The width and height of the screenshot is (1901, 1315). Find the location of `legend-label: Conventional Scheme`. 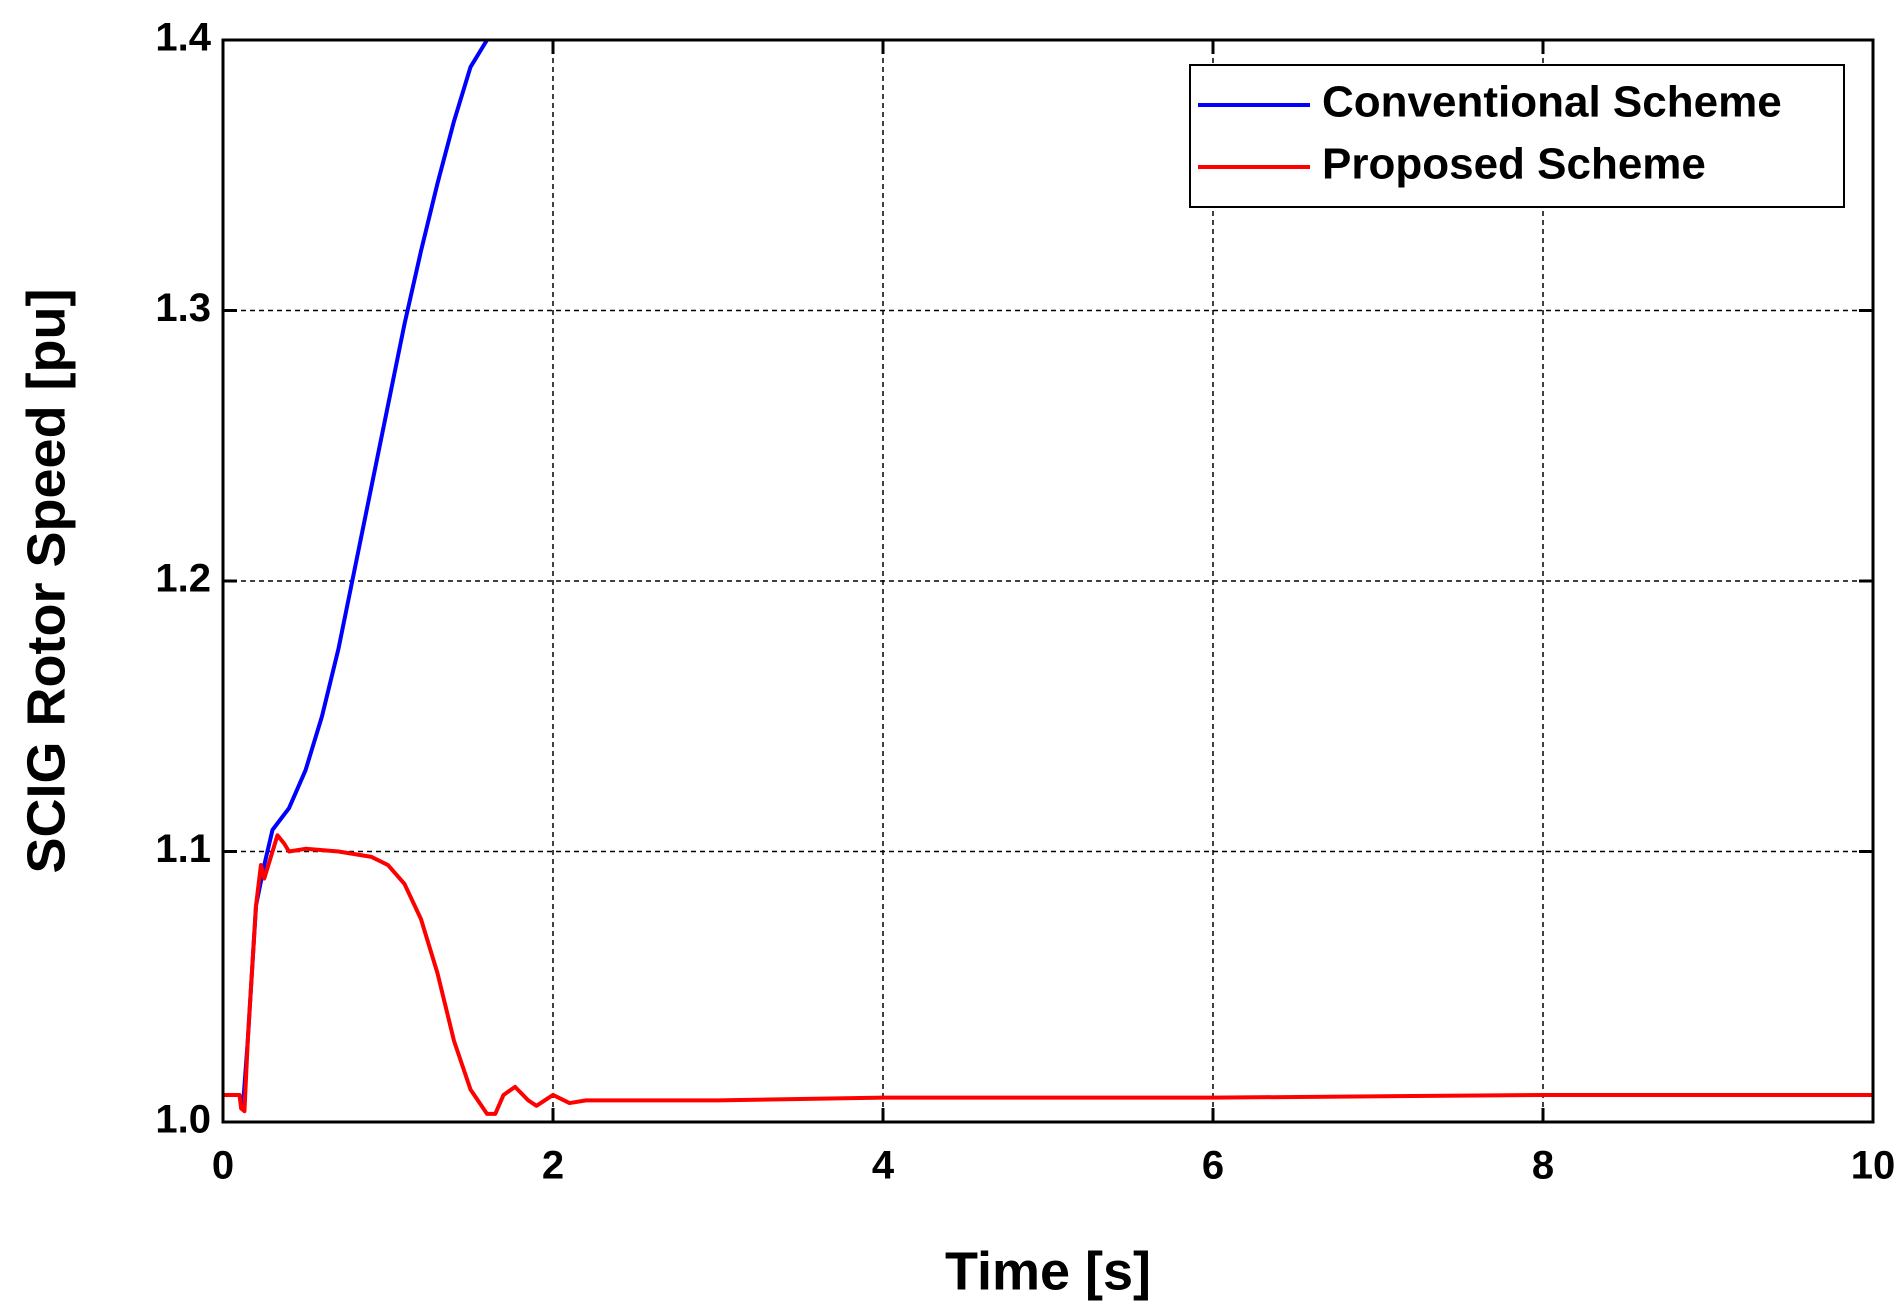

legend-label: Conventional Scheme is located at coordinates (1552, 102).